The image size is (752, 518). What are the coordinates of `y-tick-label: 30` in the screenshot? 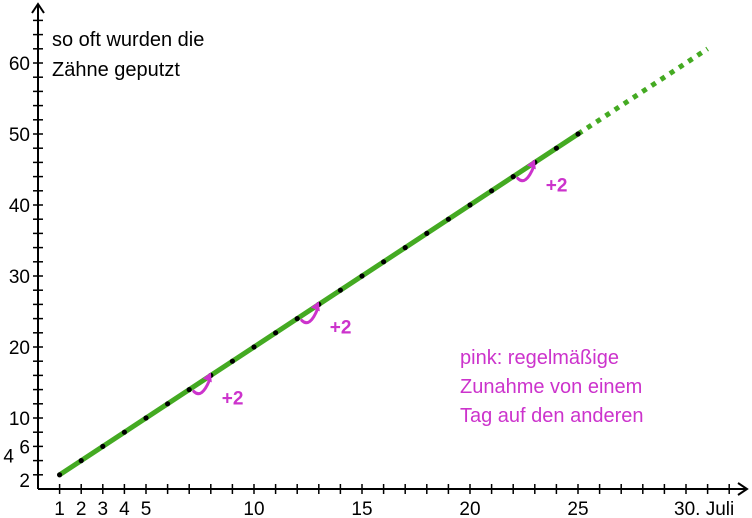 It's located at (19, 277).